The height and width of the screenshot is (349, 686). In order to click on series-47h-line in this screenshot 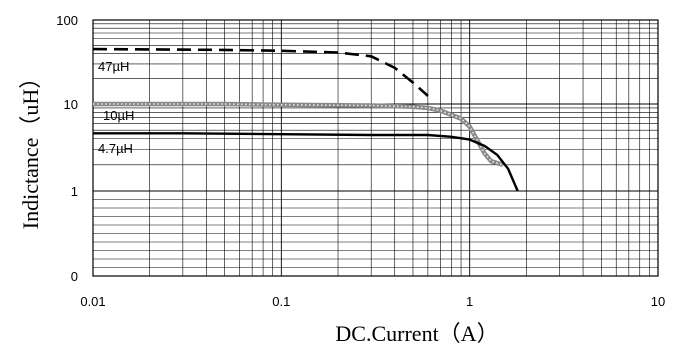, I will do `click(260, 72)`.